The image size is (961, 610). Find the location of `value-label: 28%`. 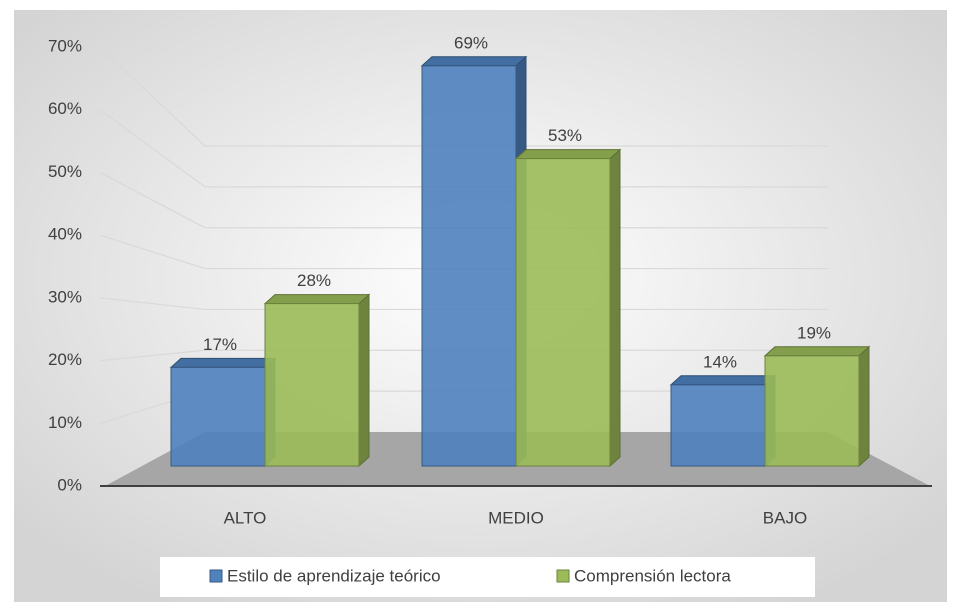

value-label: 28% is located at coordinates (314, 280).